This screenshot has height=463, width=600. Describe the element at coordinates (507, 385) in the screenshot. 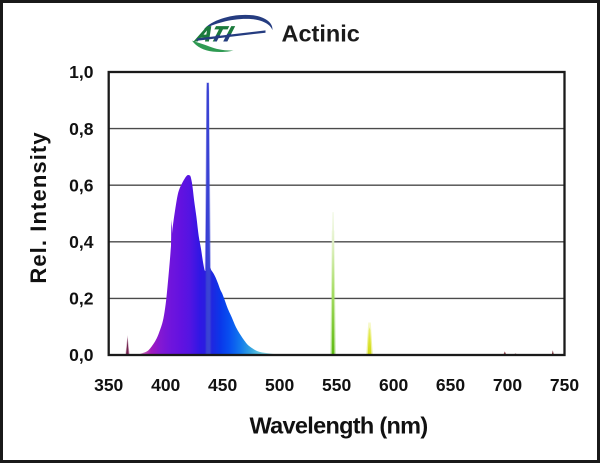

I see `svg-text: 700` at that location.